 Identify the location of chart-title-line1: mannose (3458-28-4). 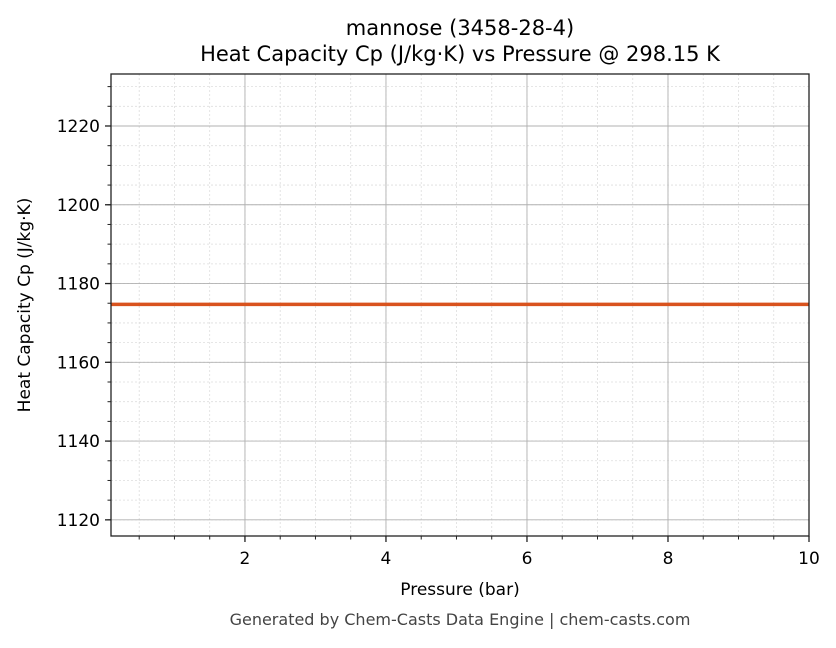
(460, 28).